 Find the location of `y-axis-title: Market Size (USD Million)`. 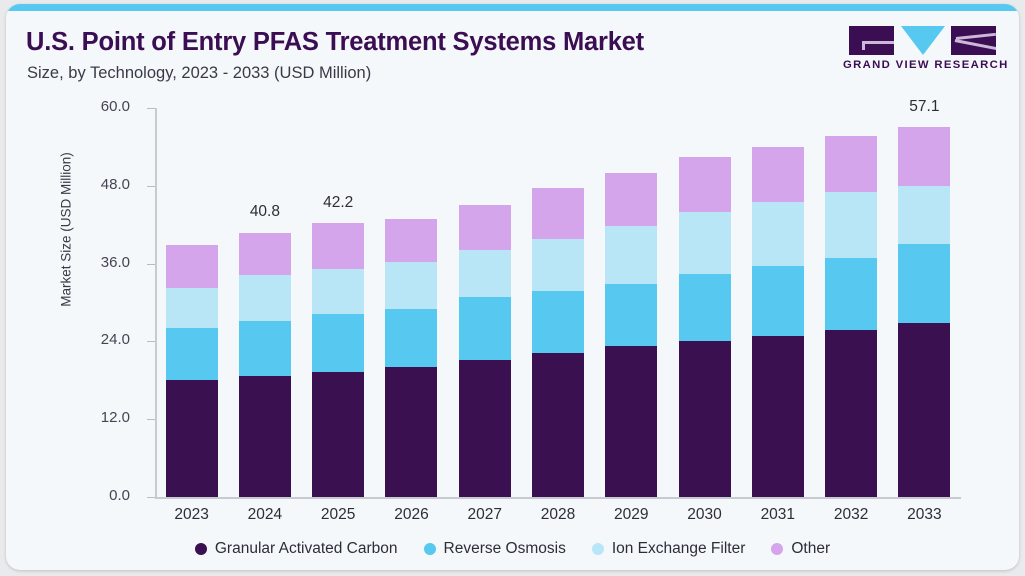

y-axis-title: Market Size (USD Million) is located at coordinates (66, 229).